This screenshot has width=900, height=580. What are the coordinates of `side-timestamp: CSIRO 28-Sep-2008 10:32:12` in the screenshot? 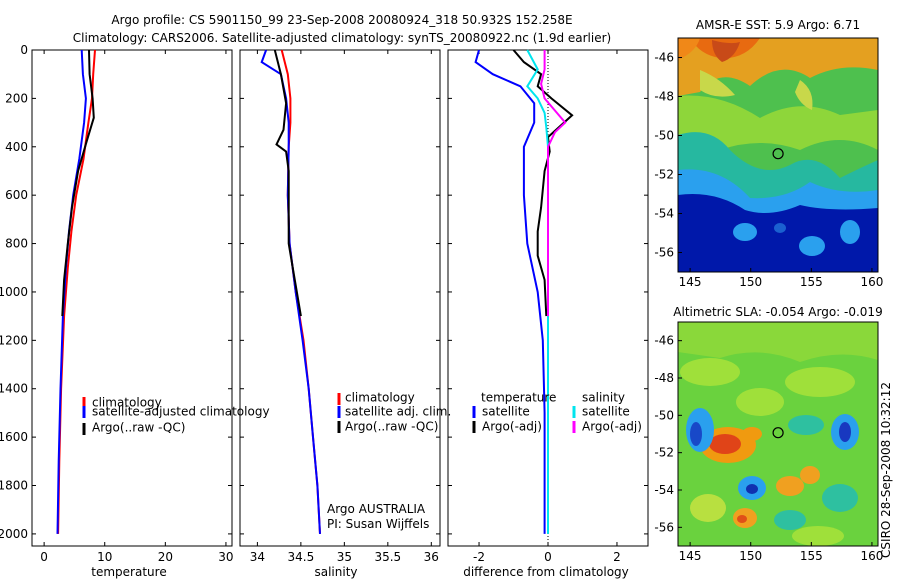 It's located at (886, 470).